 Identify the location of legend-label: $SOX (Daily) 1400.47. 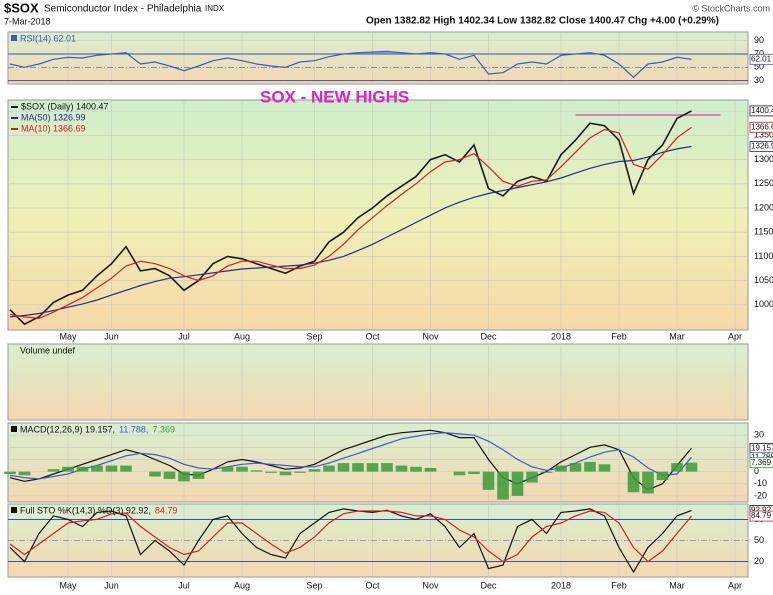
(65, 106).